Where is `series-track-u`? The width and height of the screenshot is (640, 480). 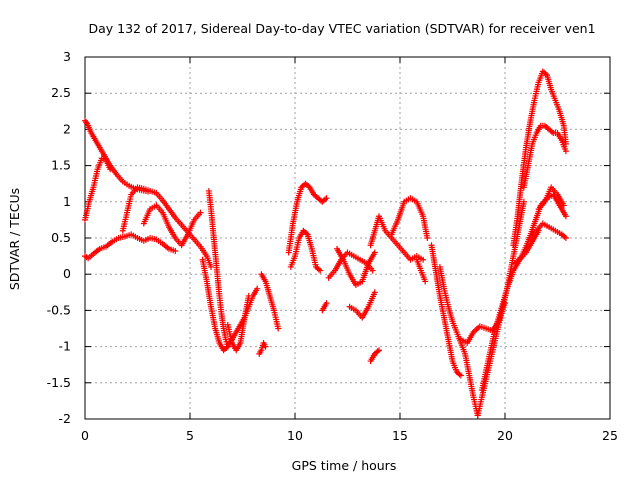 series-track-u is located at coordinates (446, 310).